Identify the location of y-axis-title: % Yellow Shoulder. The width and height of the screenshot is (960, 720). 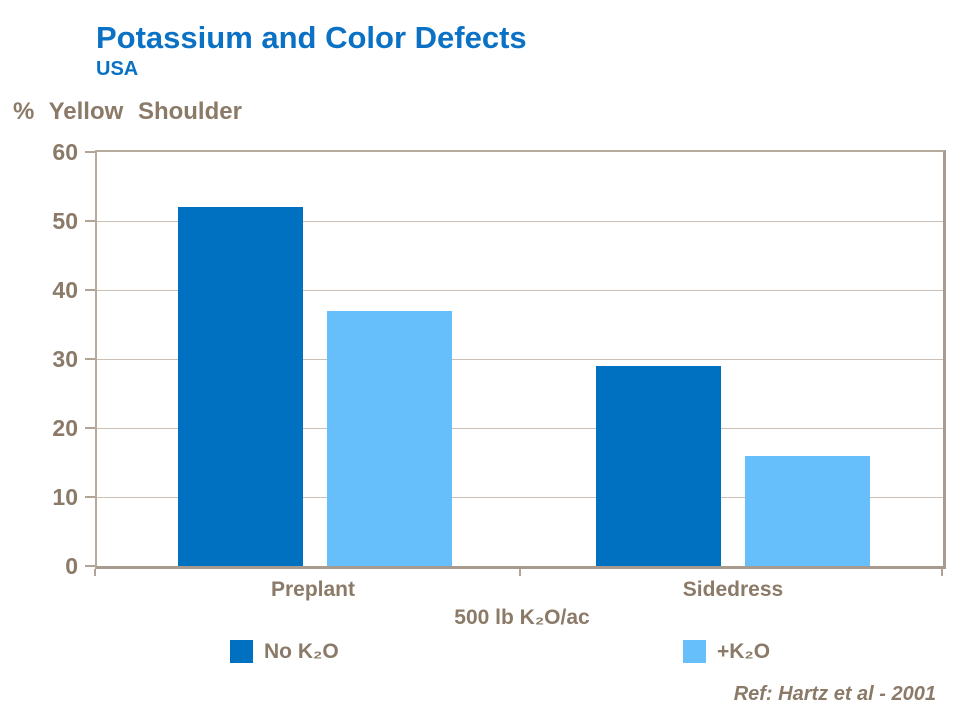
(127, 111).